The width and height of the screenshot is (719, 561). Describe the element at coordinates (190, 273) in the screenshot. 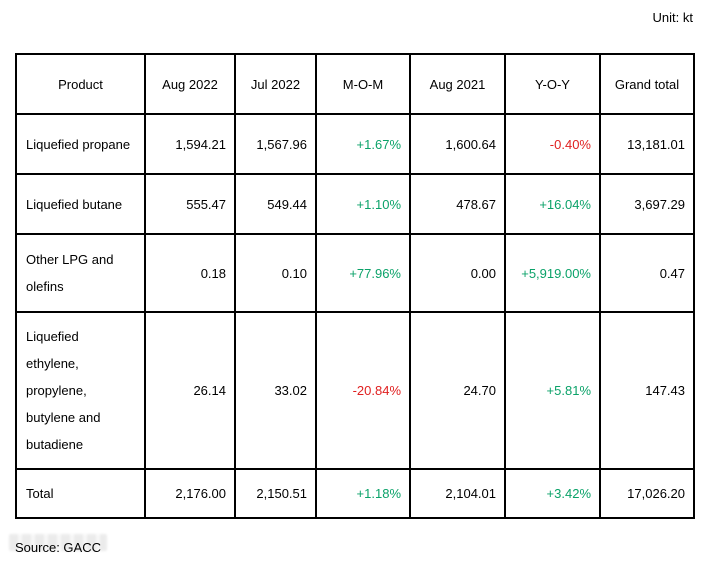

I see `aug-2022-cell: 0.18` at that location.